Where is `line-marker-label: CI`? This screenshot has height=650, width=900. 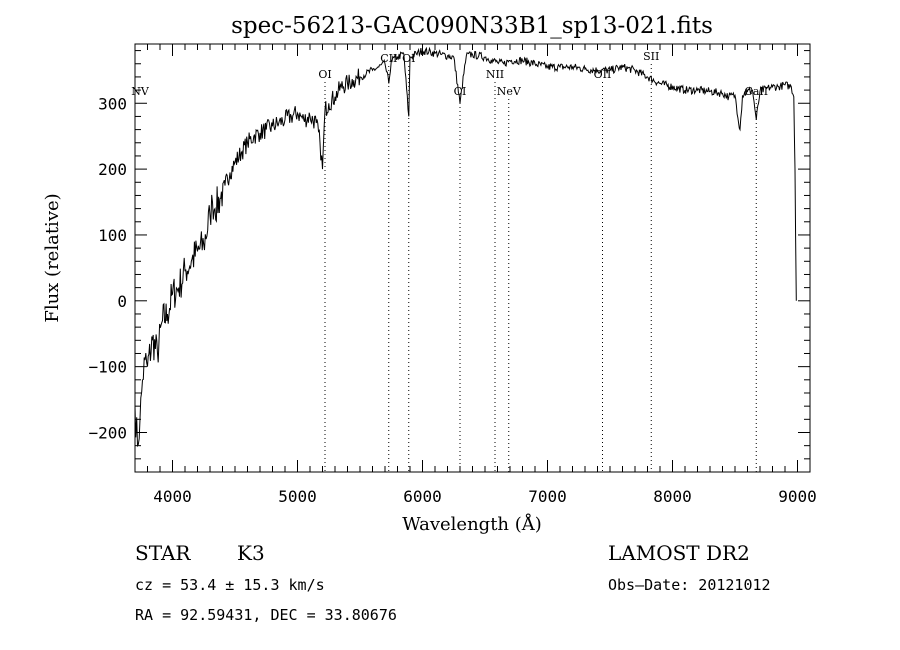
line-marker-label: CI is located at coordinates (460, 91).